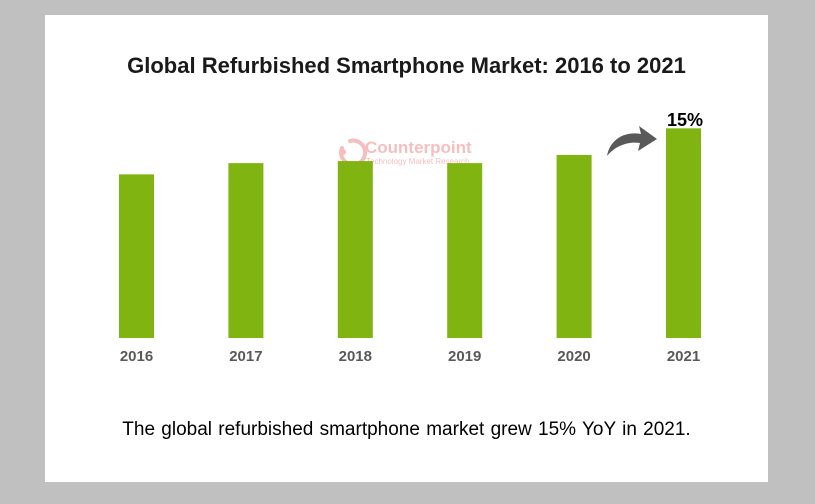 This screenshot has height=504, width=815. Describe the element at coordinates (245, 356) in the screenshot. I see `x-tick-label-2017: 2017` at that location.